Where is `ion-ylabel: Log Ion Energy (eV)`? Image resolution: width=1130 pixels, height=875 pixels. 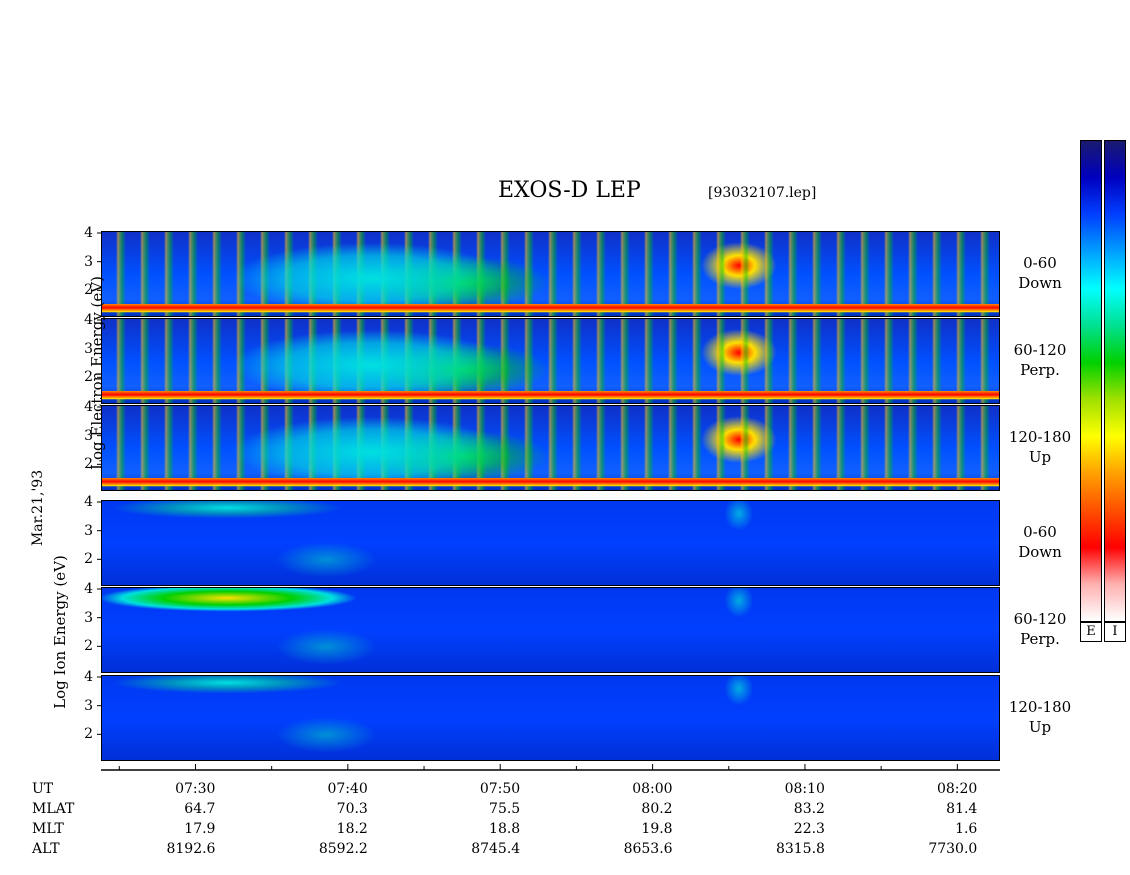
ion-ylabel: Log Ion Energy (eV) is located at coordinates (60, 632).